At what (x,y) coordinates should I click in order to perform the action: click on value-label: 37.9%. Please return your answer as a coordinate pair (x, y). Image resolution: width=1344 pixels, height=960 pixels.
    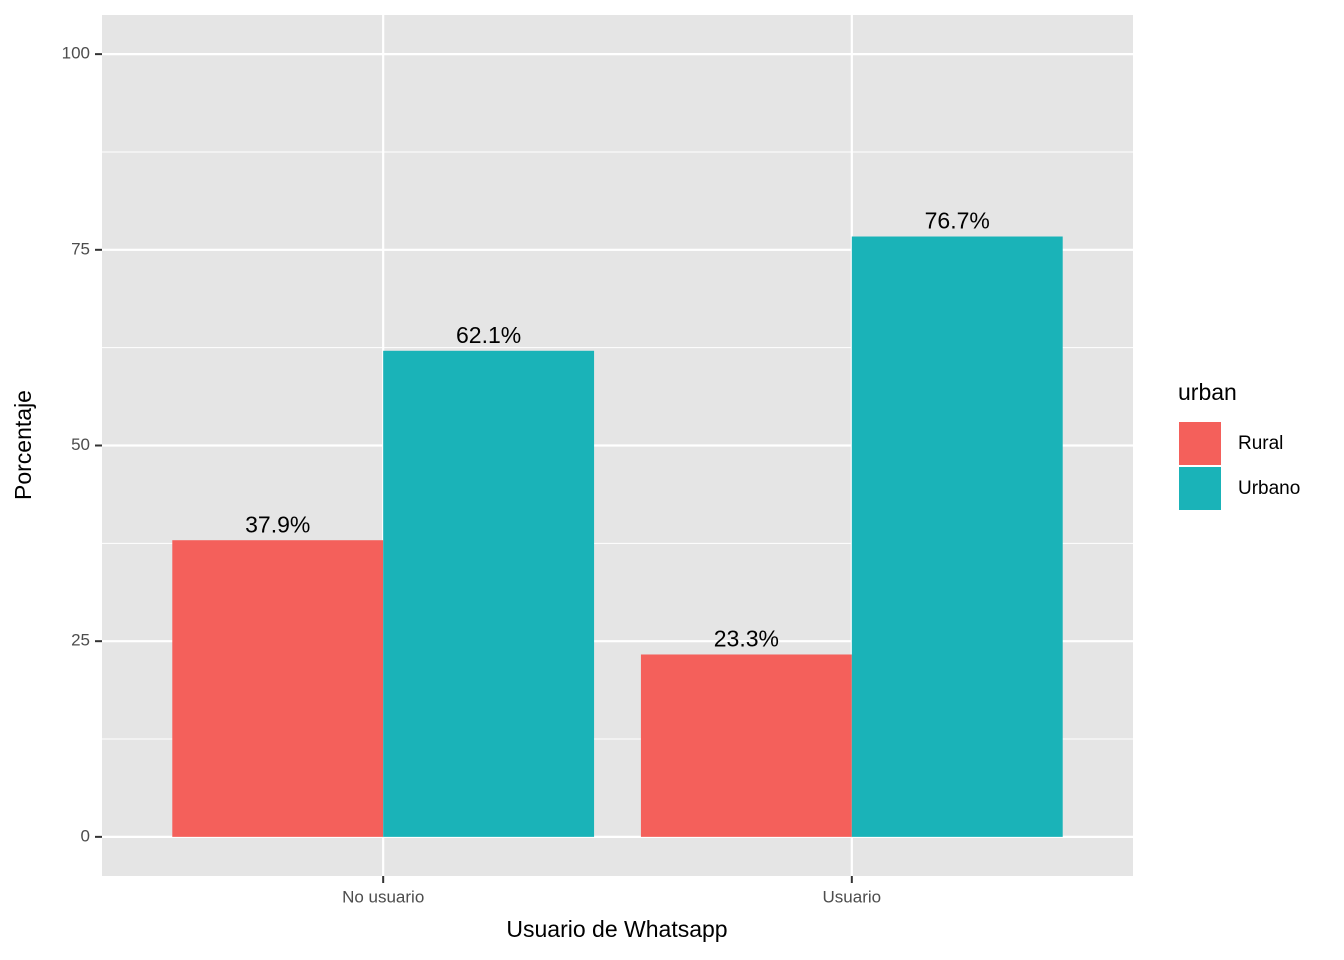
    Looking at the image, I should click on (277, 524).